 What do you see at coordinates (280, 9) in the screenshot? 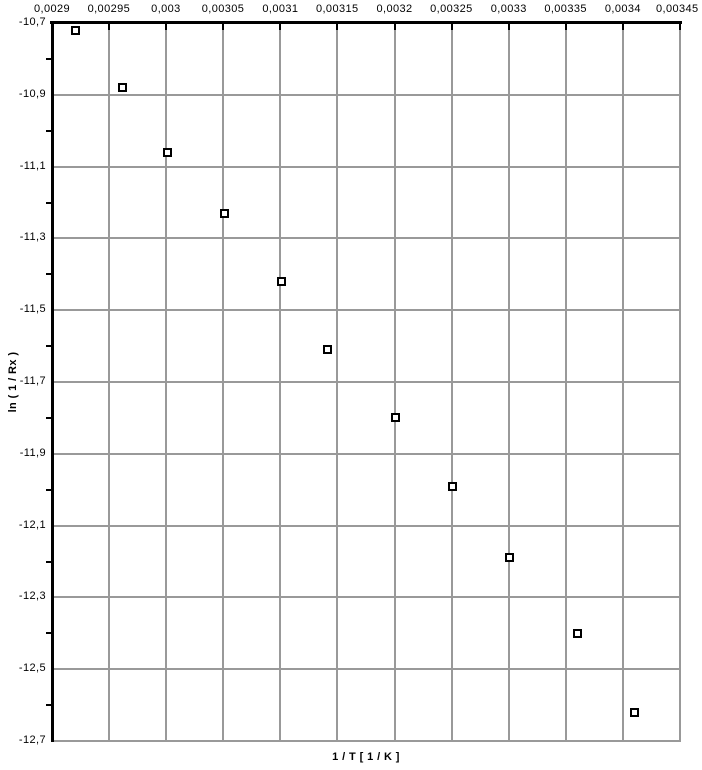
I see `x-tick-label: 0,0031` at bounding box center [280, 9].